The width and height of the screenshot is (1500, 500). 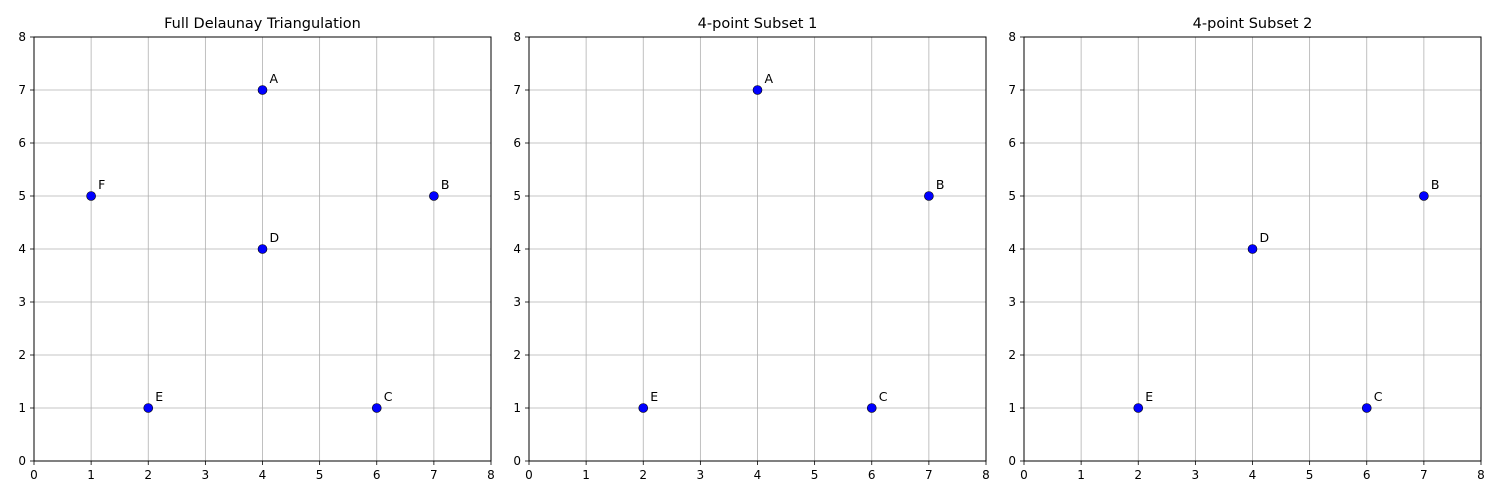 What do you see at coordinates (101, 184) in the screenshot?
I see `point-label-F: F` at bounding box center [101, 184].